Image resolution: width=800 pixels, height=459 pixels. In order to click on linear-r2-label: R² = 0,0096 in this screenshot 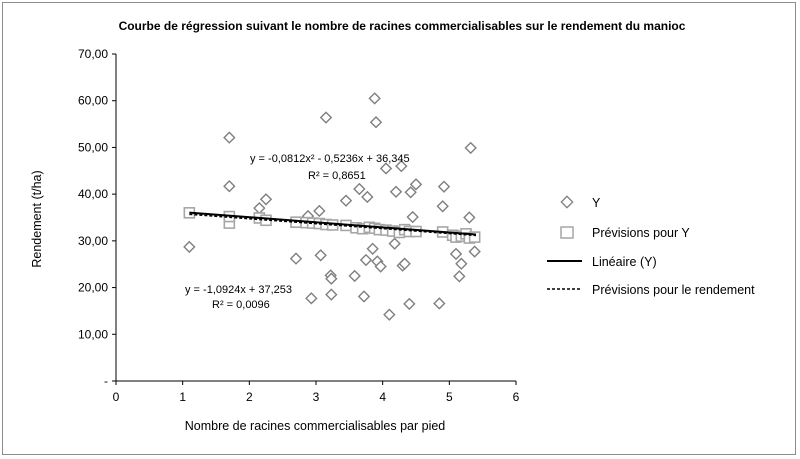, I will do `click(241, 305)`.